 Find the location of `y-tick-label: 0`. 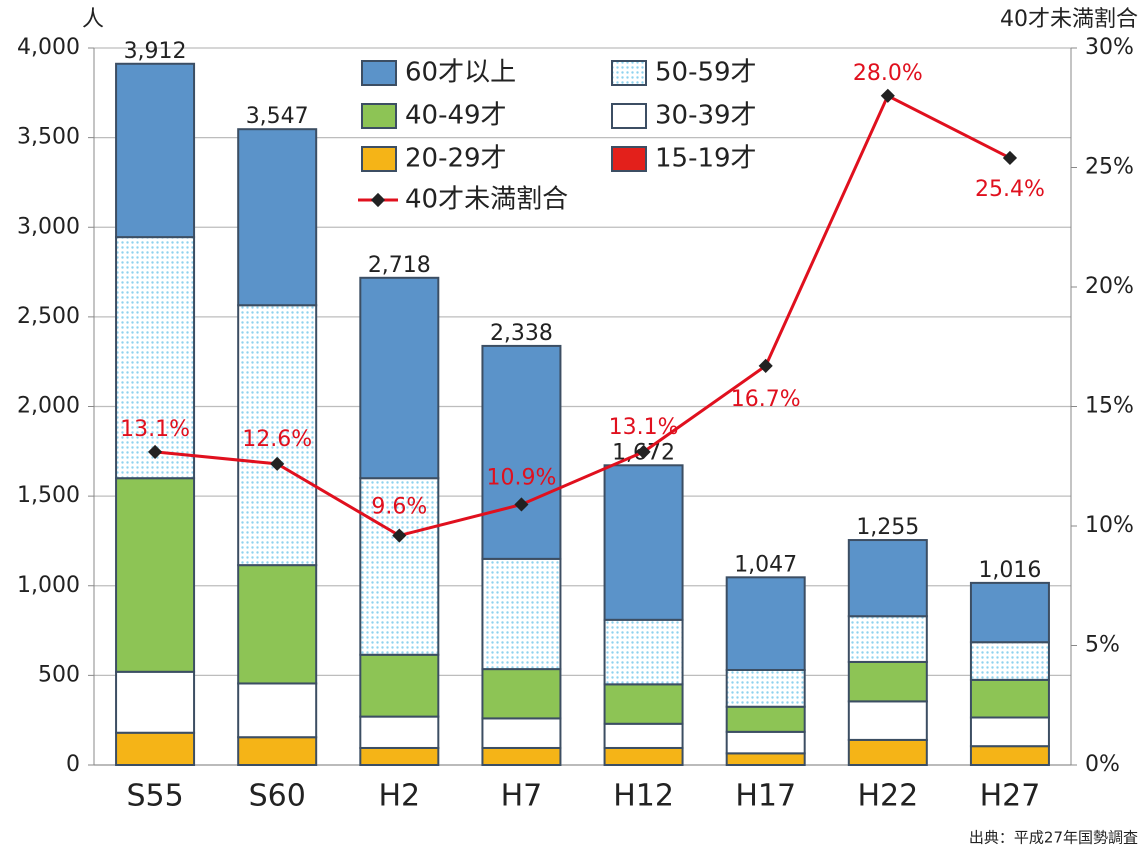

y-tick-label: 0 is located at coordinates (73, 764).